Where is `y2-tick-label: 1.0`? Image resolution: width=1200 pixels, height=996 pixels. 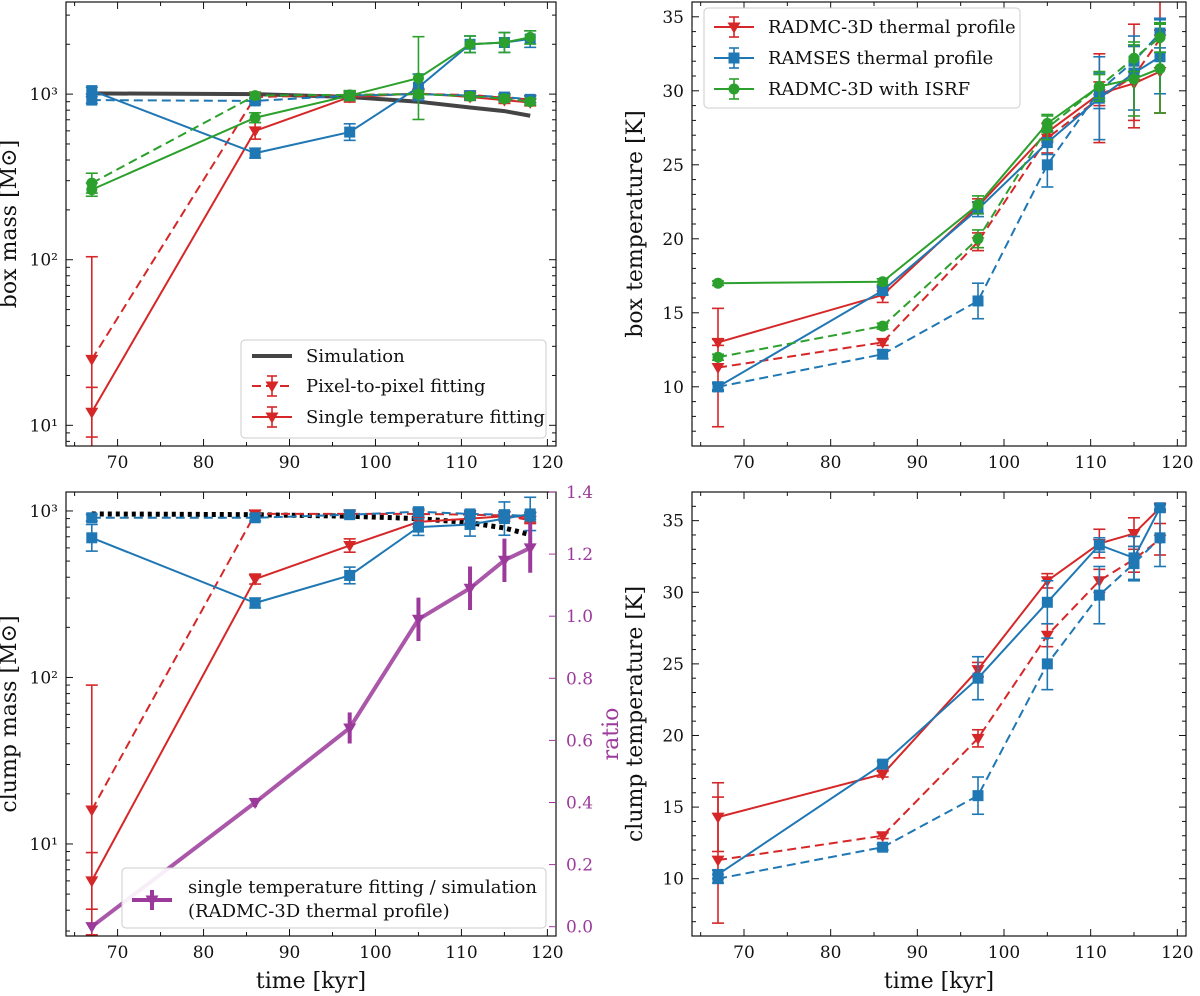 y2-tick-label: 1.0 is located at coordinates (579, 617).